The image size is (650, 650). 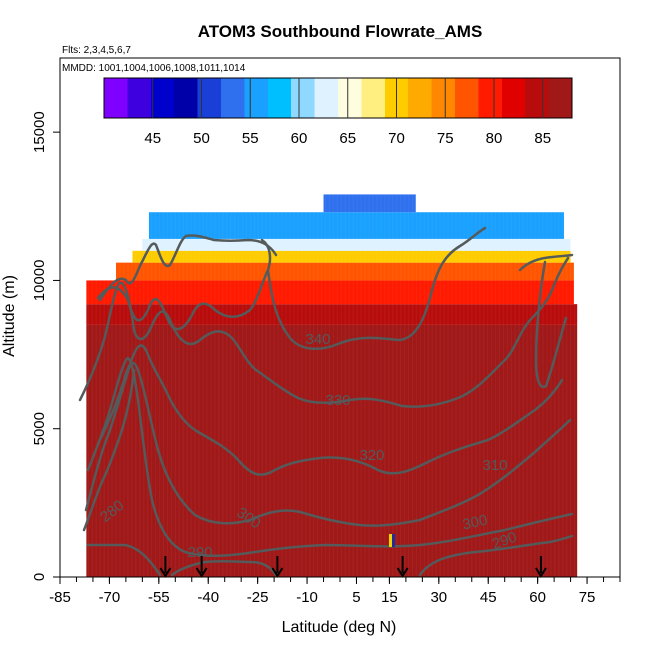 I want to click on colorbar-ticks: 45 50 55 60 65 70 75 80 85, so click(x=347, y=112).